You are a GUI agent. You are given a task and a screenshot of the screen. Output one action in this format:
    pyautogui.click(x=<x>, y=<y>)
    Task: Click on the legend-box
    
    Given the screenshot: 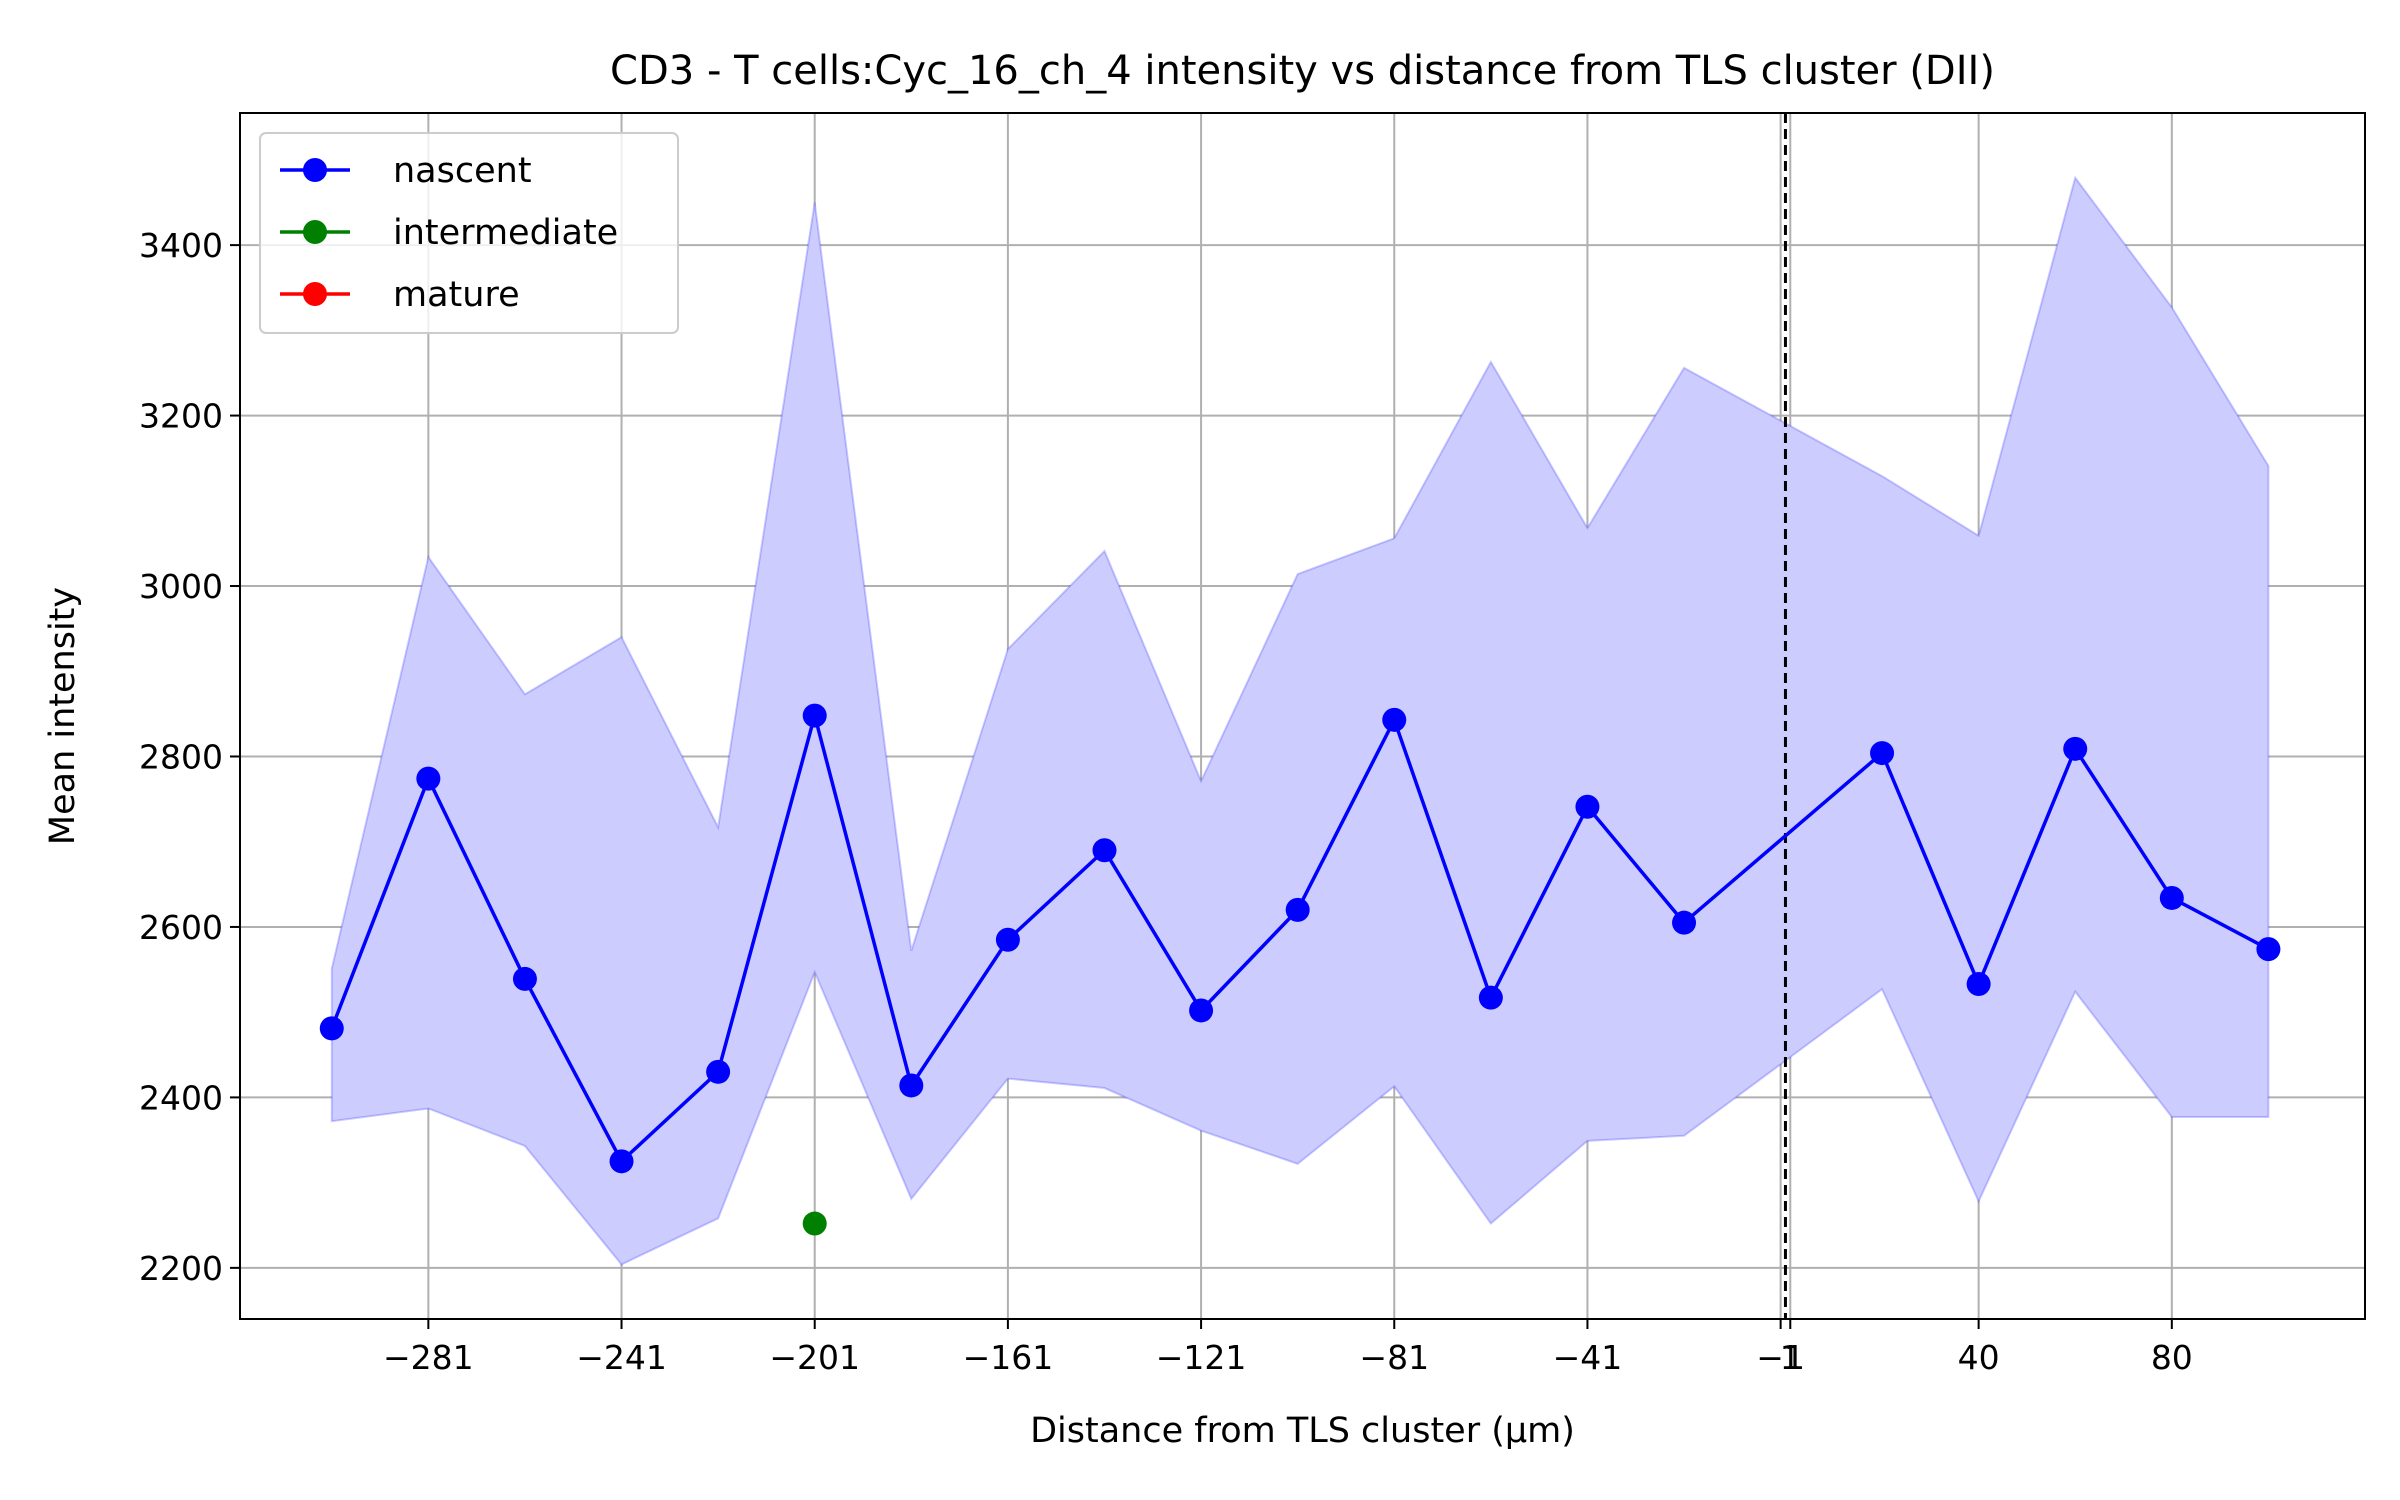 What is the action you would take?
    pyautogui.click(x=469, y=233)
    